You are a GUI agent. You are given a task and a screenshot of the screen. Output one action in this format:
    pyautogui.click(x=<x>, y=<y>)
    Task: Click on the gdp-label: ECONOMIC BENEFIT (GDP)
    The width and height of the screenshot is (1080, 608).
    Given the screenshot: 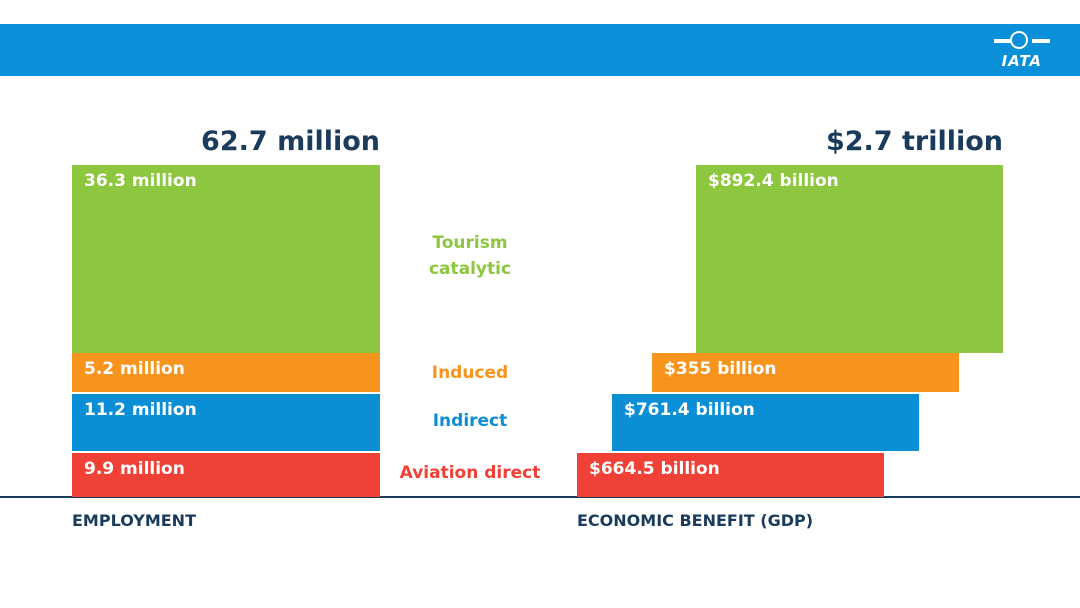 What is the action you would take?
    pyautogui.click(x=695, y=520)
    